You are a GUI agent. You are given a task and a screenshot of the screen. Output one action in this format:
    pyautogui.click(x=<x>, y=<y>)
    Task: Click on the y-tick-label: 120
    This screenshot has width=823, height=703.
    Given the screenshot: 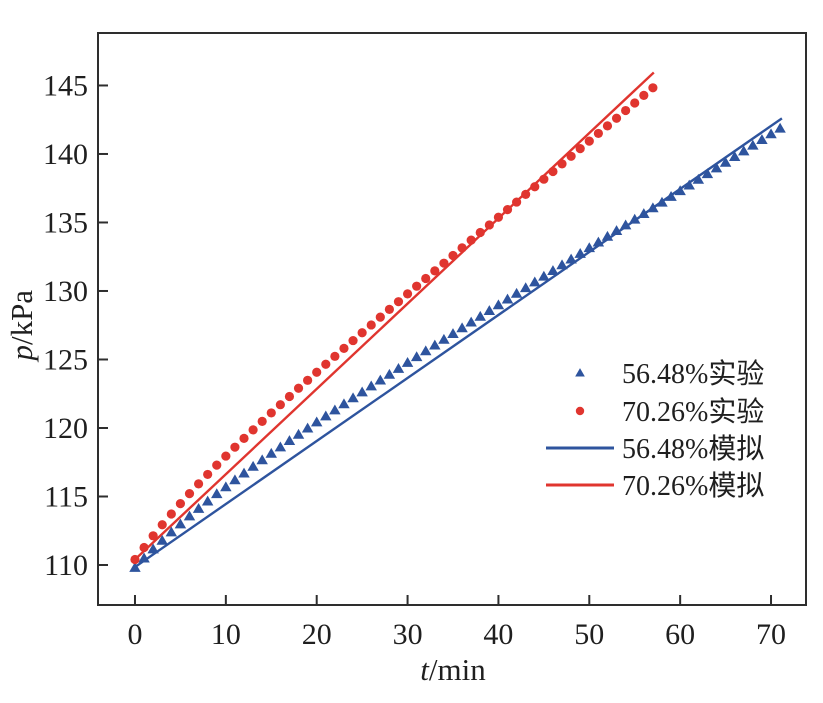 What is the action you would take?
    pyautogui.click(x=65, y=428)
    